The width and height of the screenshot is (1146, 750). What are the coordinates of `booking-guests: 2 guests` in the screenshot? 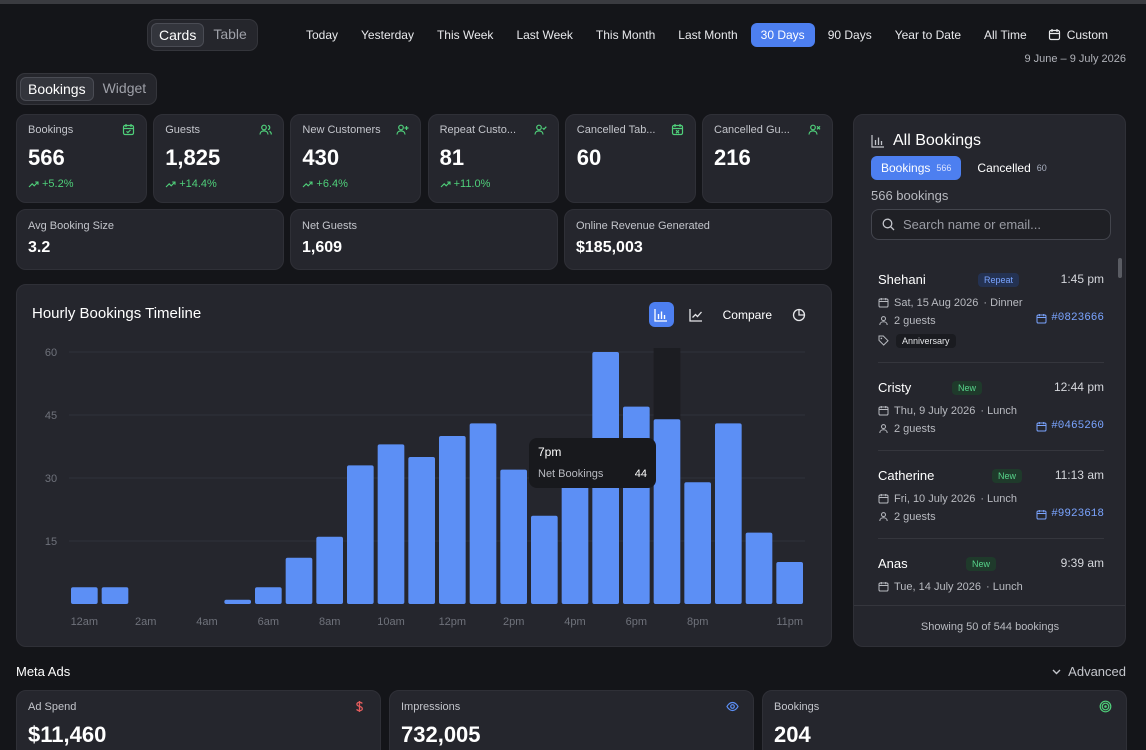 It's located at (915, 516).